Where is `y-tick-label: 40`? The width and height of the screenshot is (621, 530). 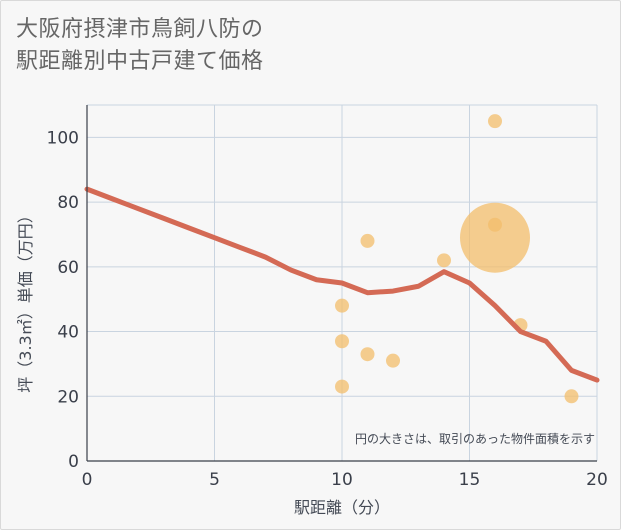
y-tick-label: 40 is located at coordinates (68, 333).